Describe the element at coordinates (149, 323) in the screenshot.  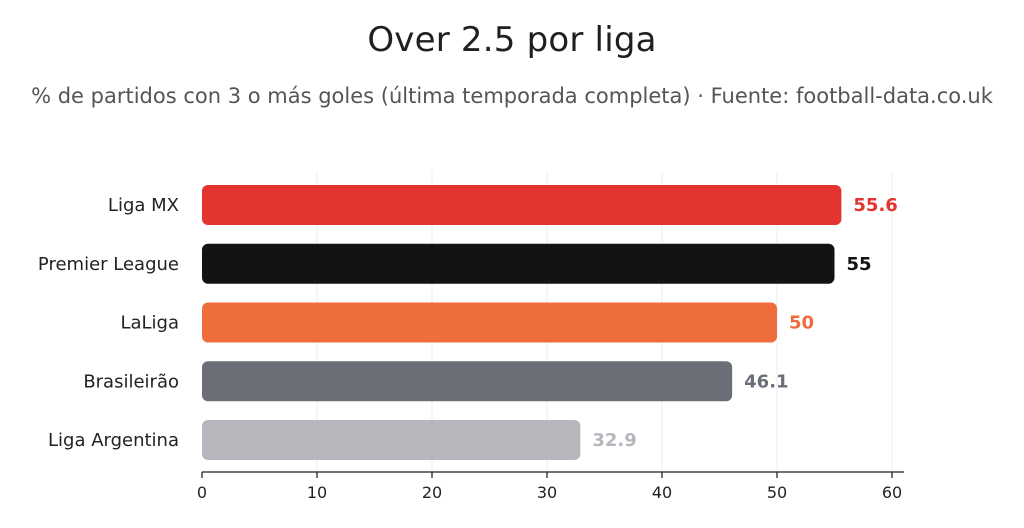
I see `category-label: LaLiga` at that location.